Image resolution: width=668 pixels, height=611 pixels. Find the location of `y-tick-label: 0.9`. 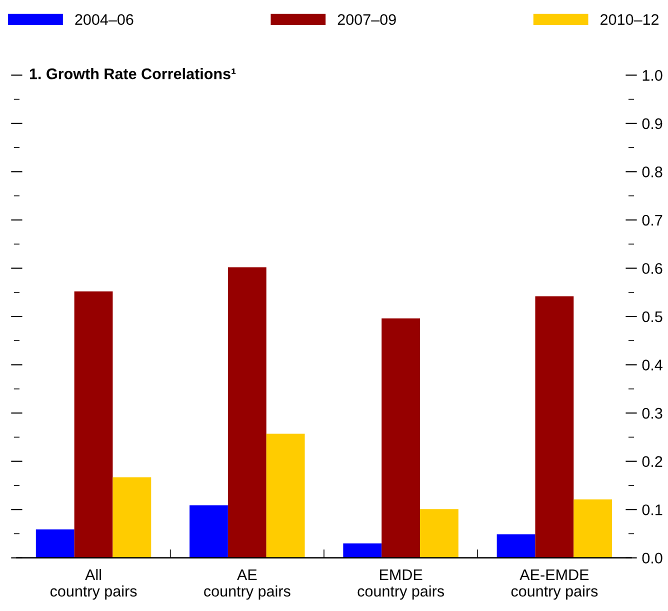

y-tick-label: 0.9 is located at coordinates (652, 124).